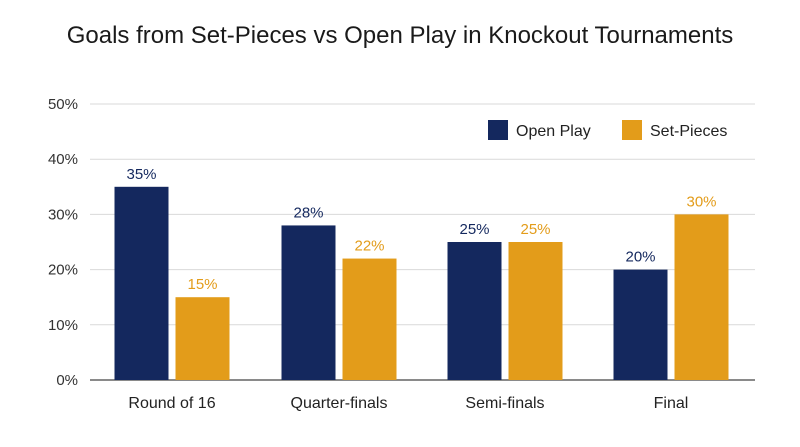  What do you see at coordinates (171, 403) in the screenshot?
I see `category-label: Round of 16` at bounding box center [171, 403].